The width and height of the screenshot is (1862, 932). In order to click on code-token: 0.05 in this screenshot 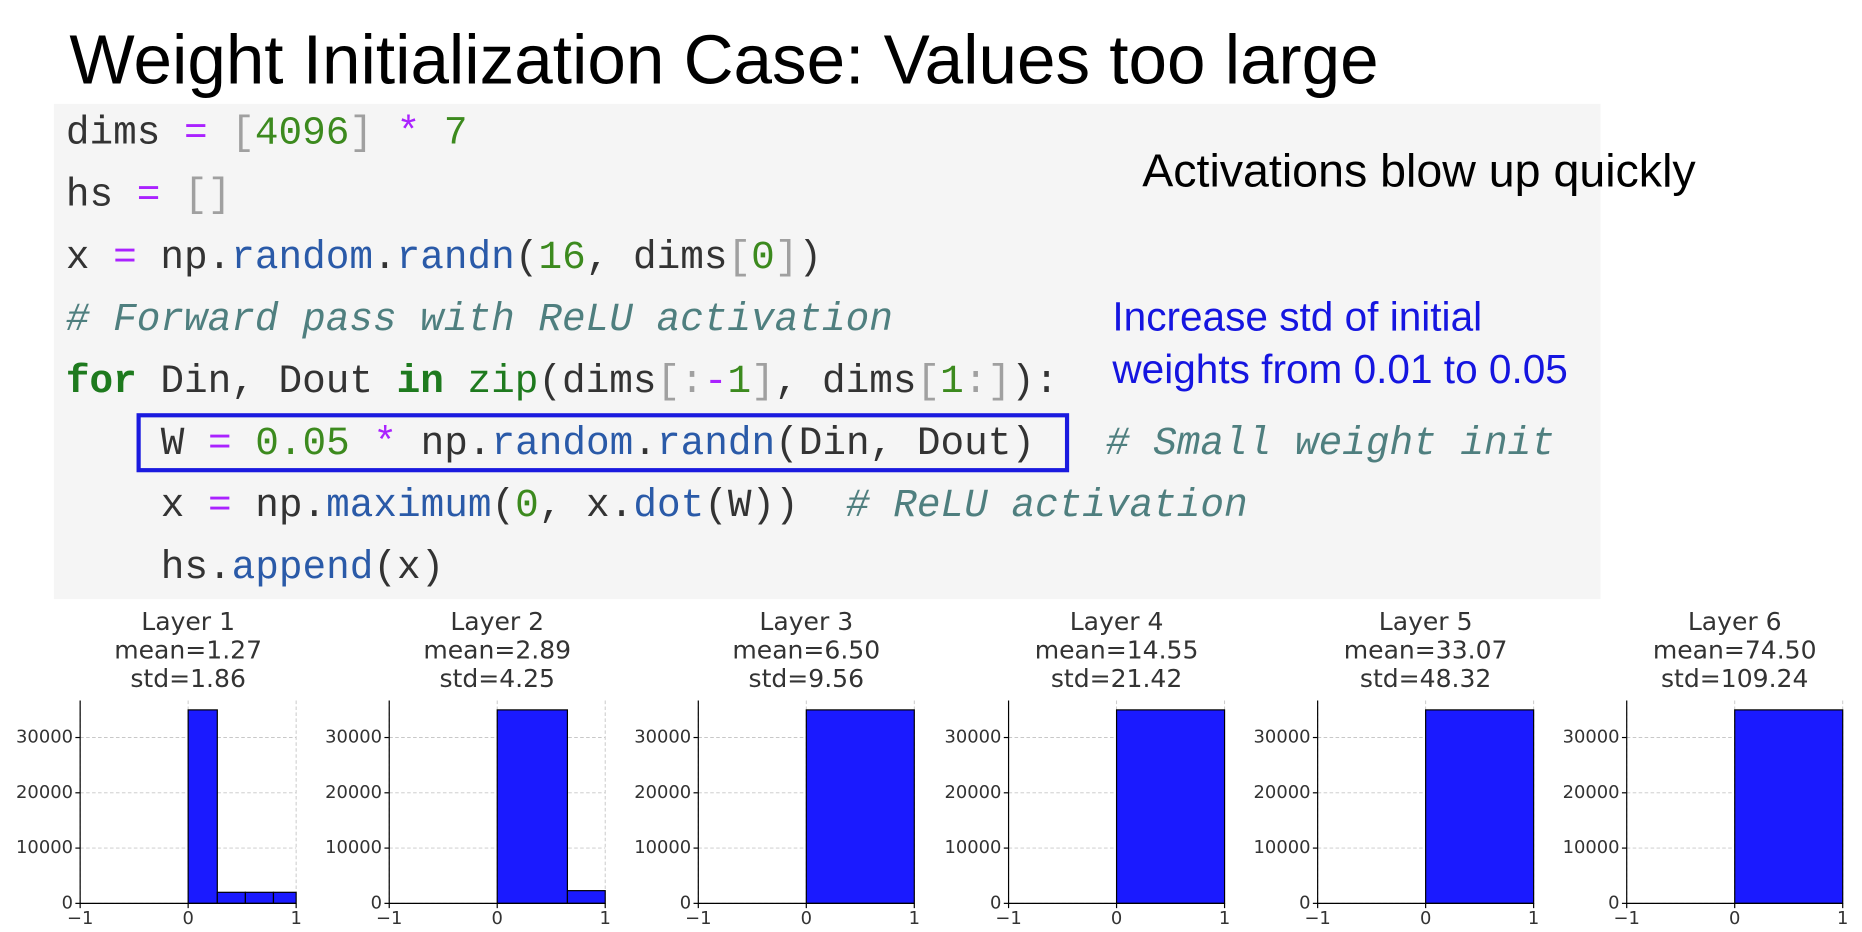, I will do `click(302, 443)`.